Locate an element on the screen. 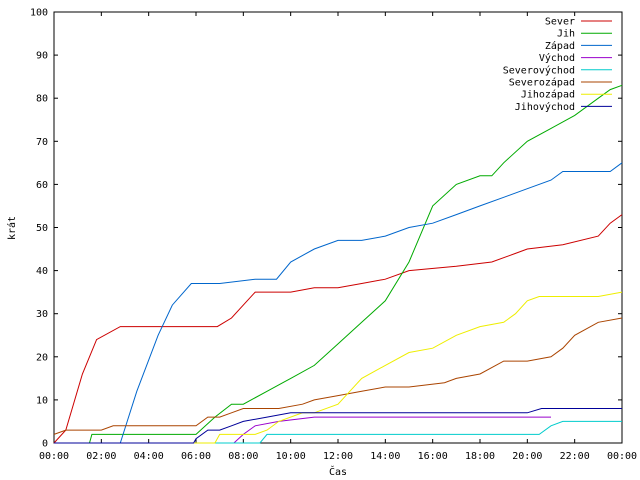  x-tick-label: 22:00 is located at coordinates (575, 456).